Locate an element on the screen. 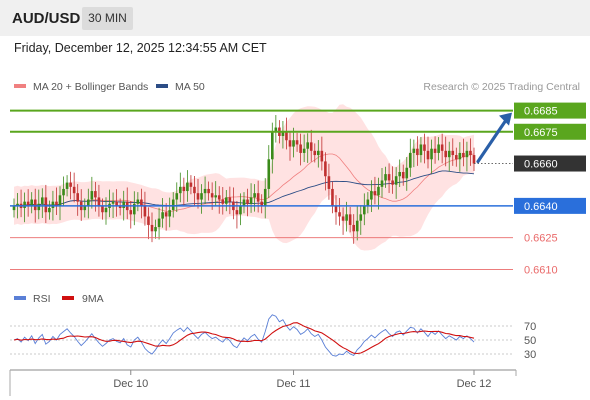  rsi-panel: 70 50 30 is located at coordinates (273, 337).